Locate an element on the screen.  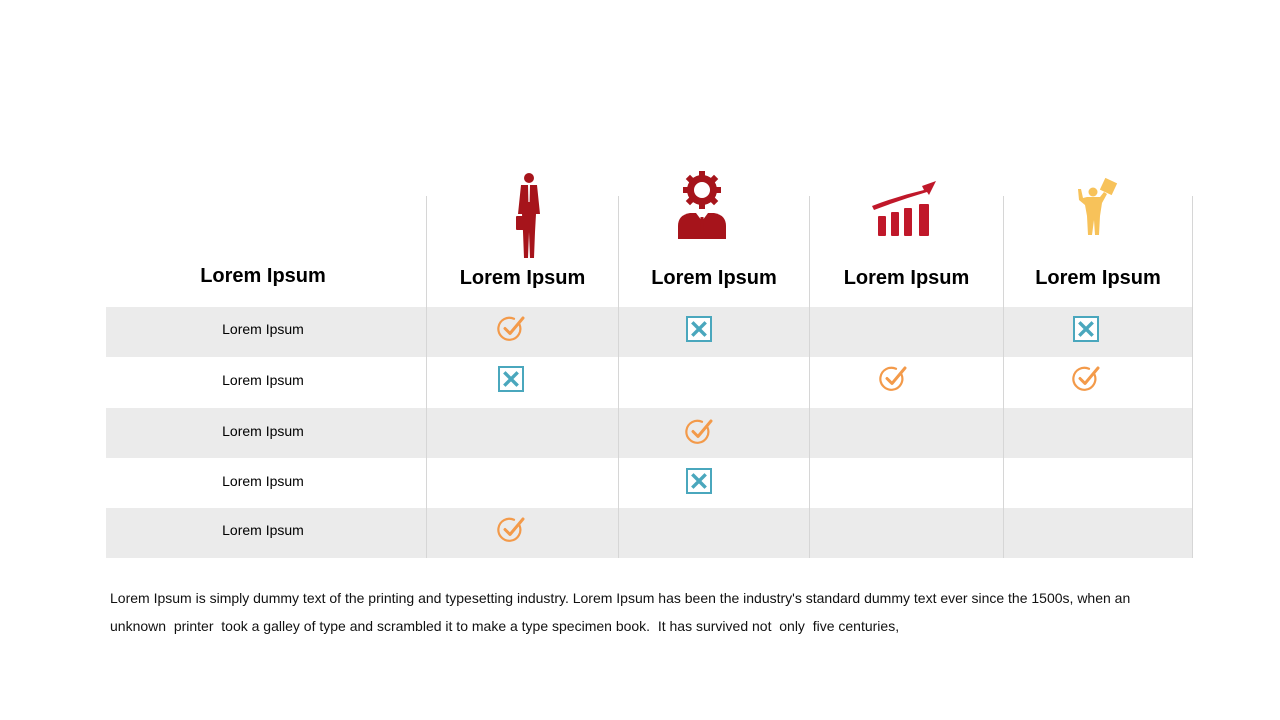
growth-chart-icon is located at coordinates (905, 210).